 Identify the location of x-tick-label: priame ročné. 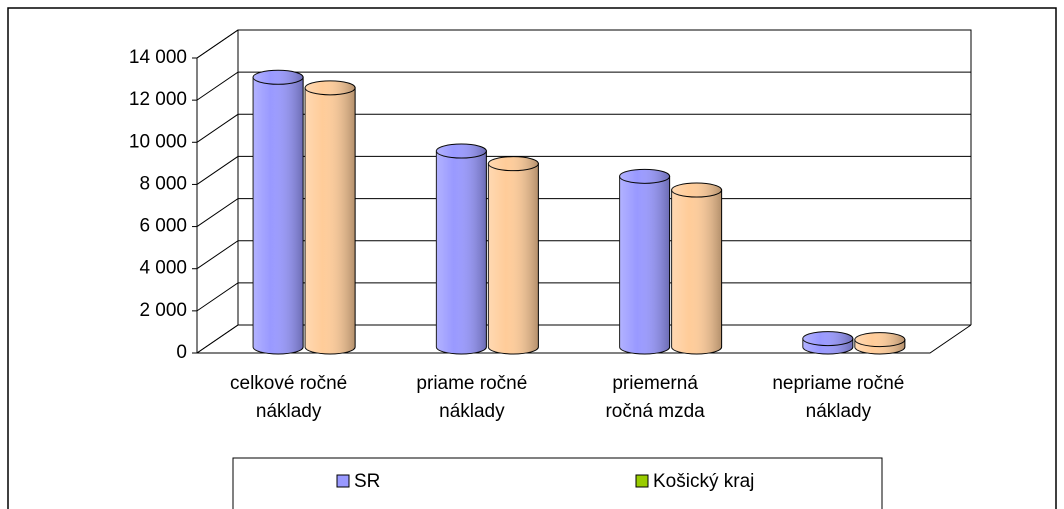
(471, 383).